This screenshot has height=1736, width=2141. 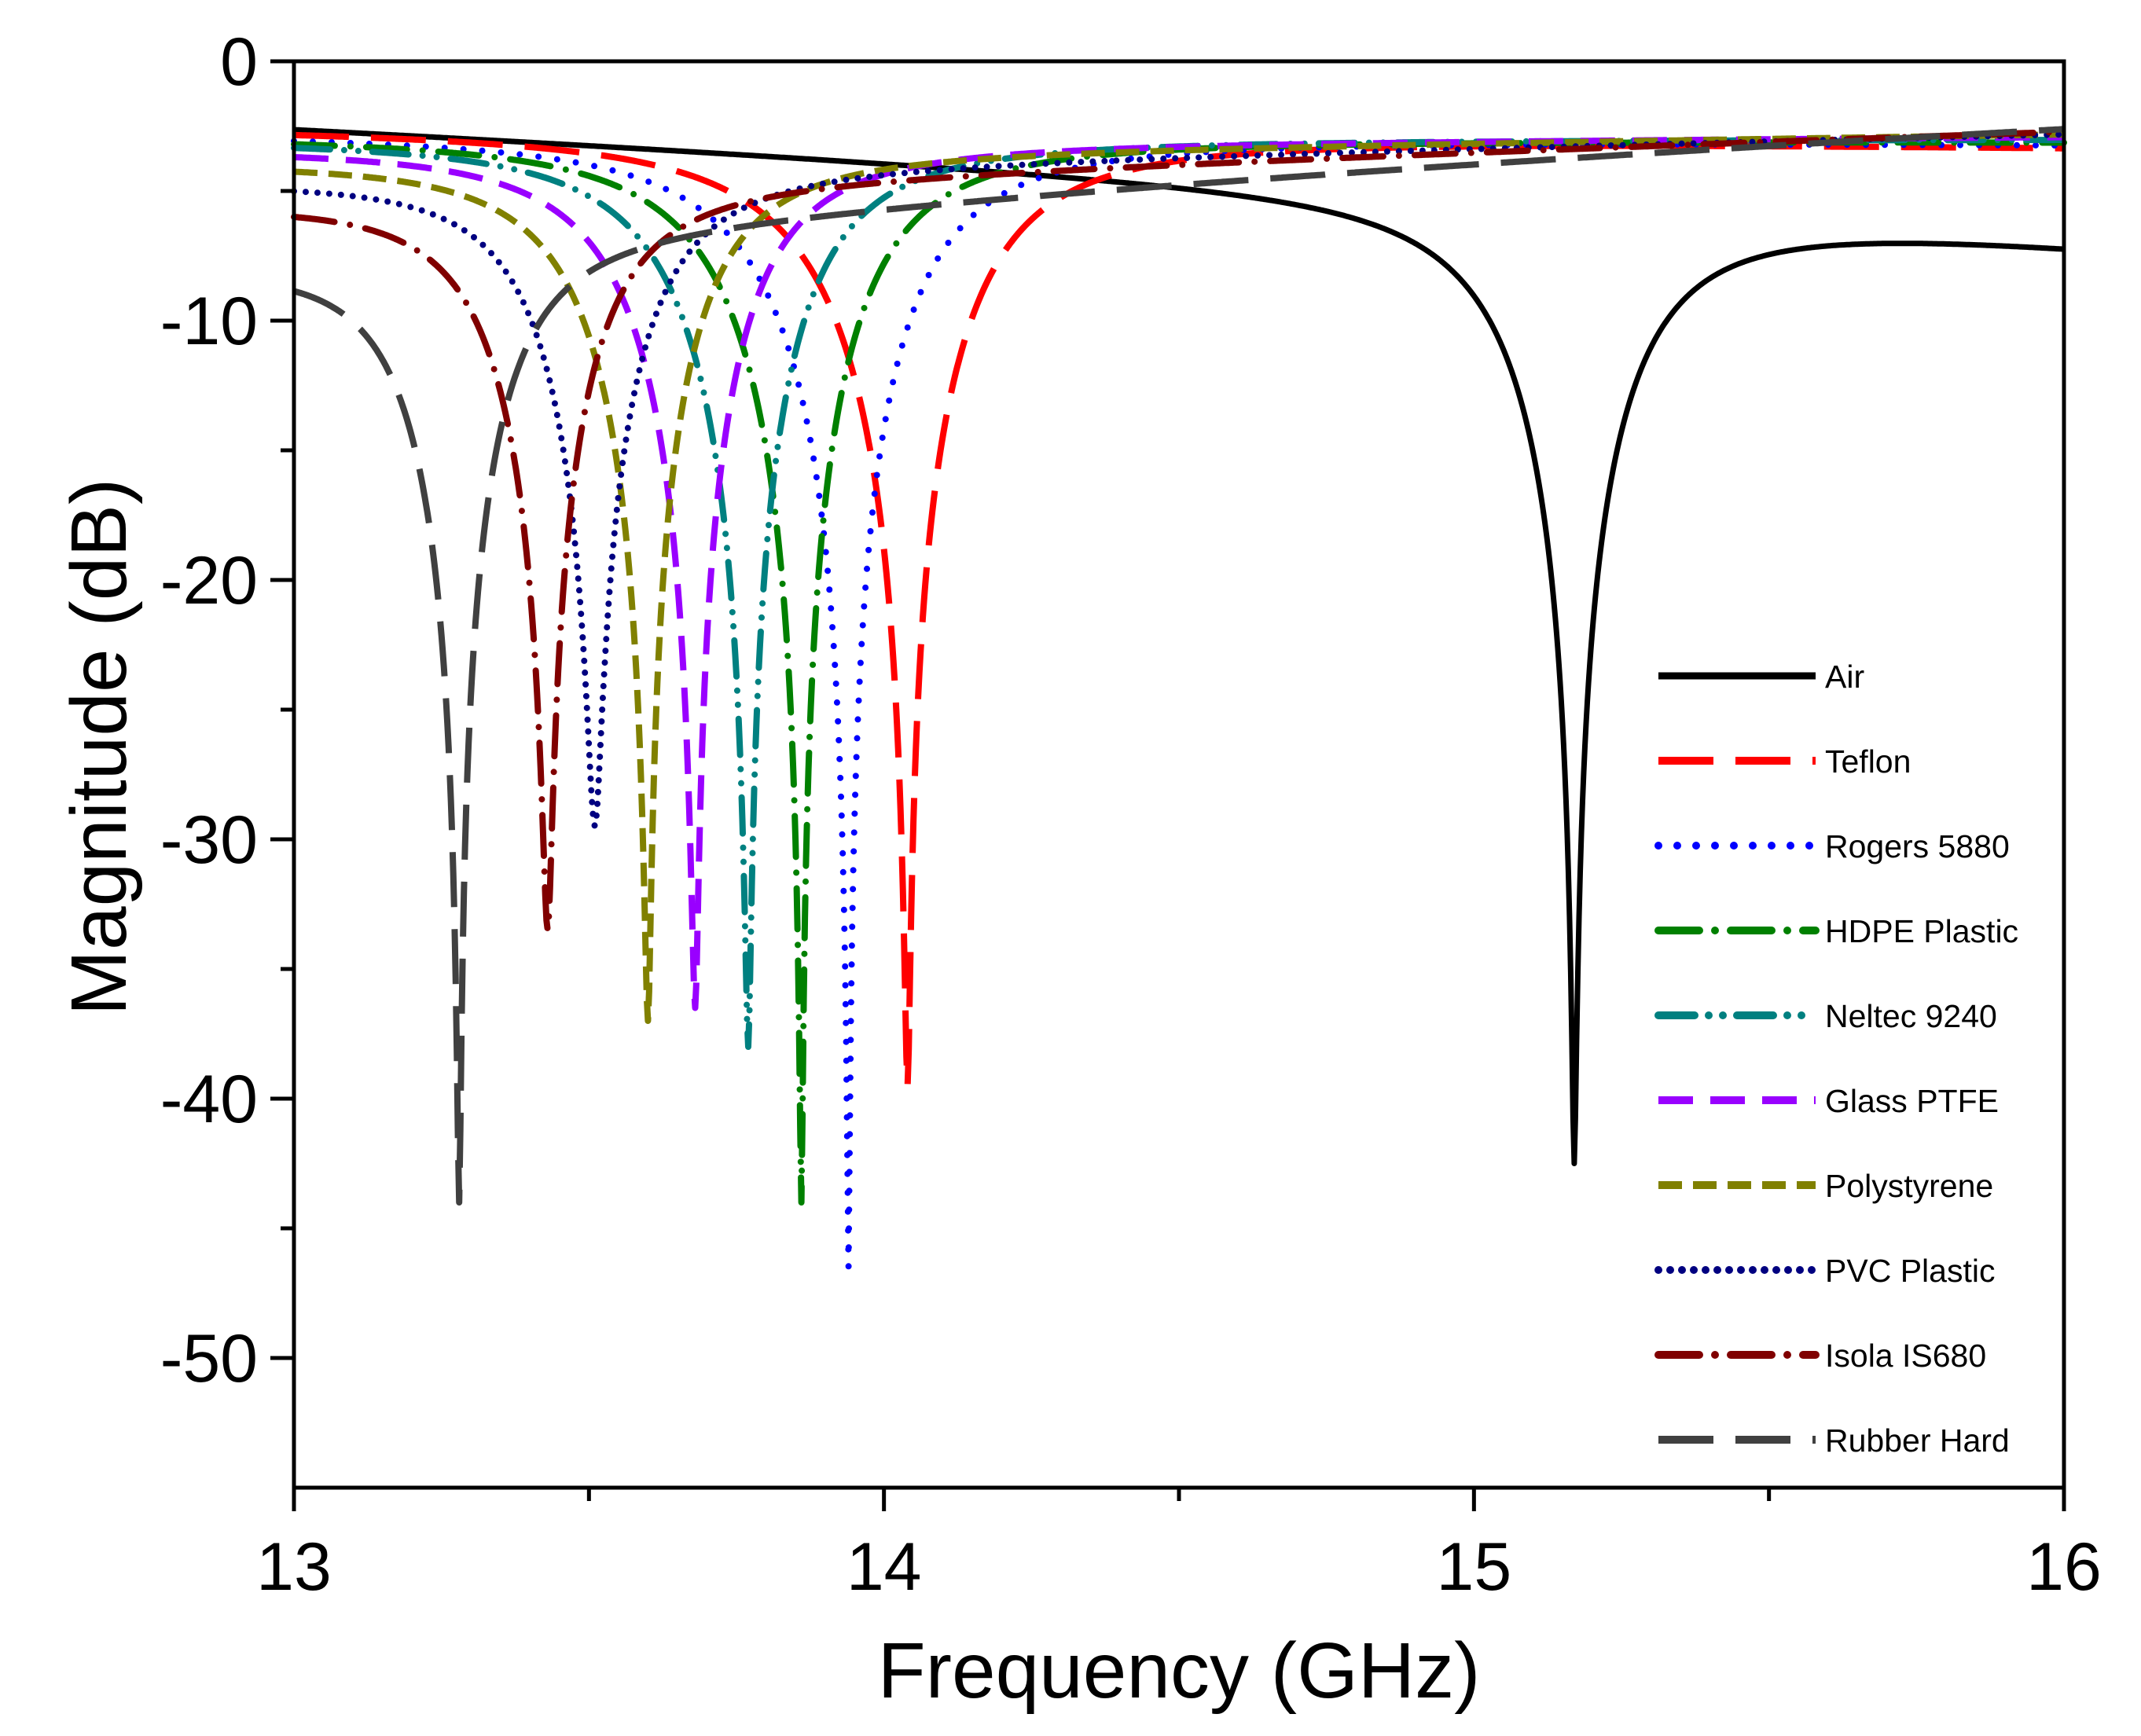 I want to click on legend-item: Rubber Hard, so click(x=1834, y=1440).